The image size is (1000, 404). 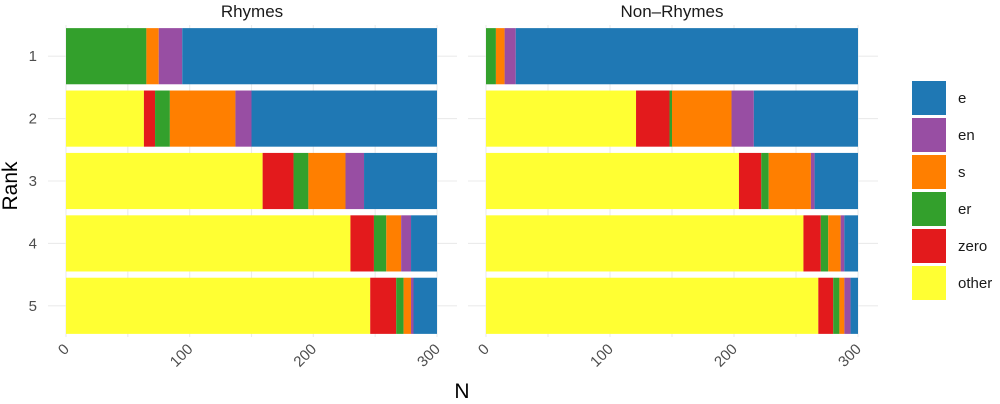 I want to click on facet-title: Non–Rhymes, so click(x=672, y=11).